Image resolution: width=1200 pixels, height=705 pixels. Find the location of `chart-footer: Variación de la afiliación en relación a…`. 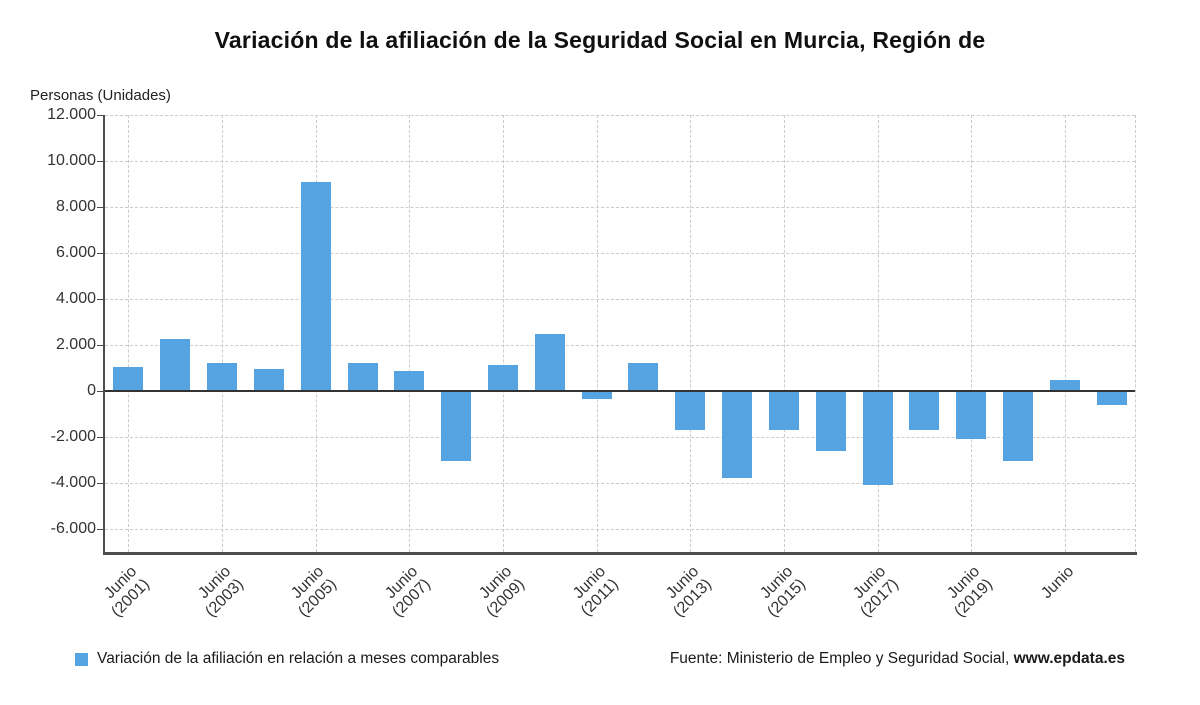

chart-footer: Variación de la afiliación en relación a… is located at coordinates (600, 659).